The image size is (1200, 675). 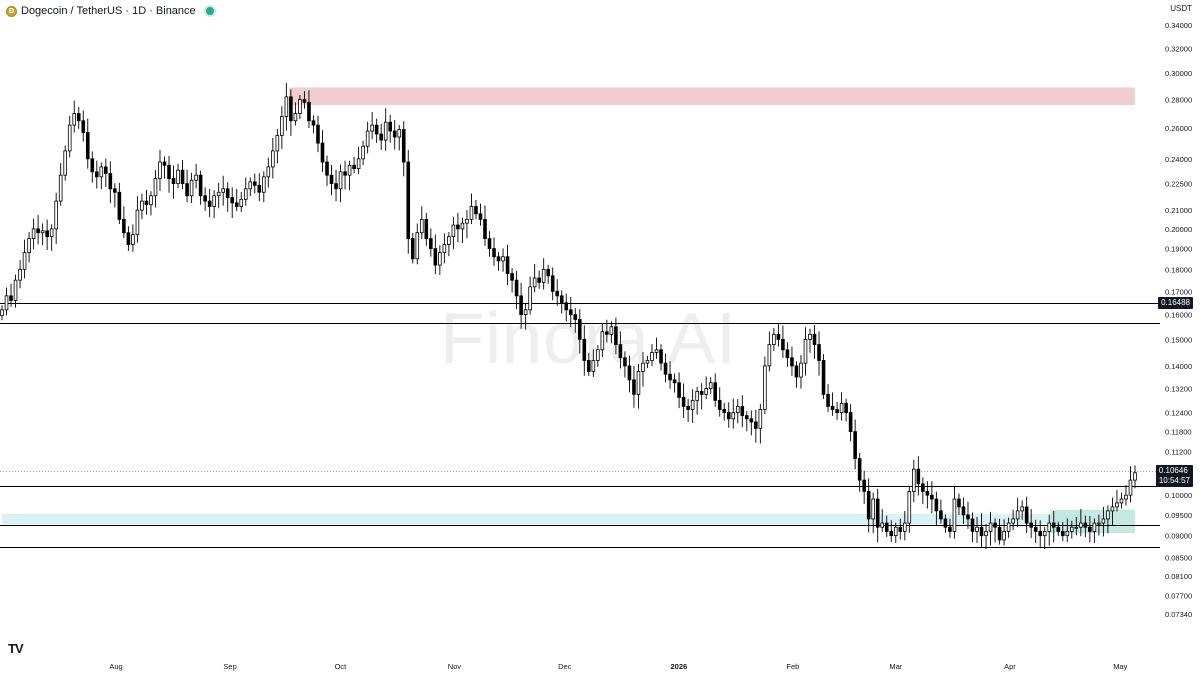 I want to click on x-tick-label: Apr, so click(x=1010, y=666).